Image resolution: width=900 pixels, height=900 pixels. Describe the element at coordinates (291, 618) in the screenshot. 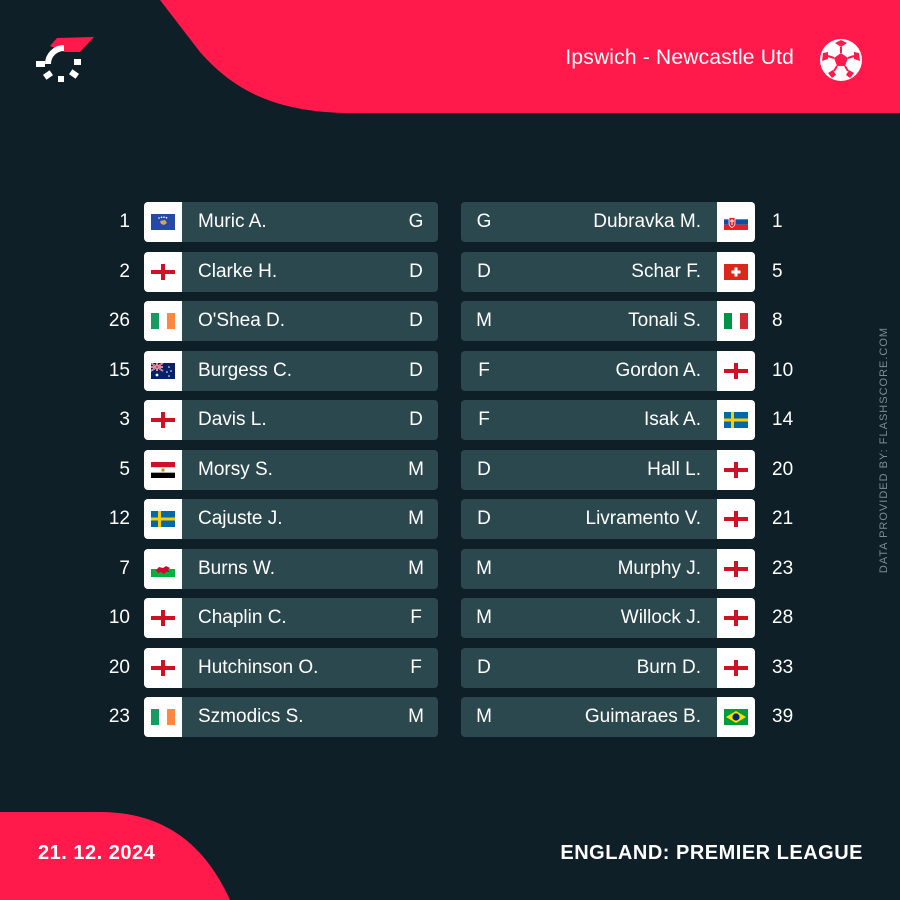

I see `home-player-bar: Chaplin C. F` at that location.